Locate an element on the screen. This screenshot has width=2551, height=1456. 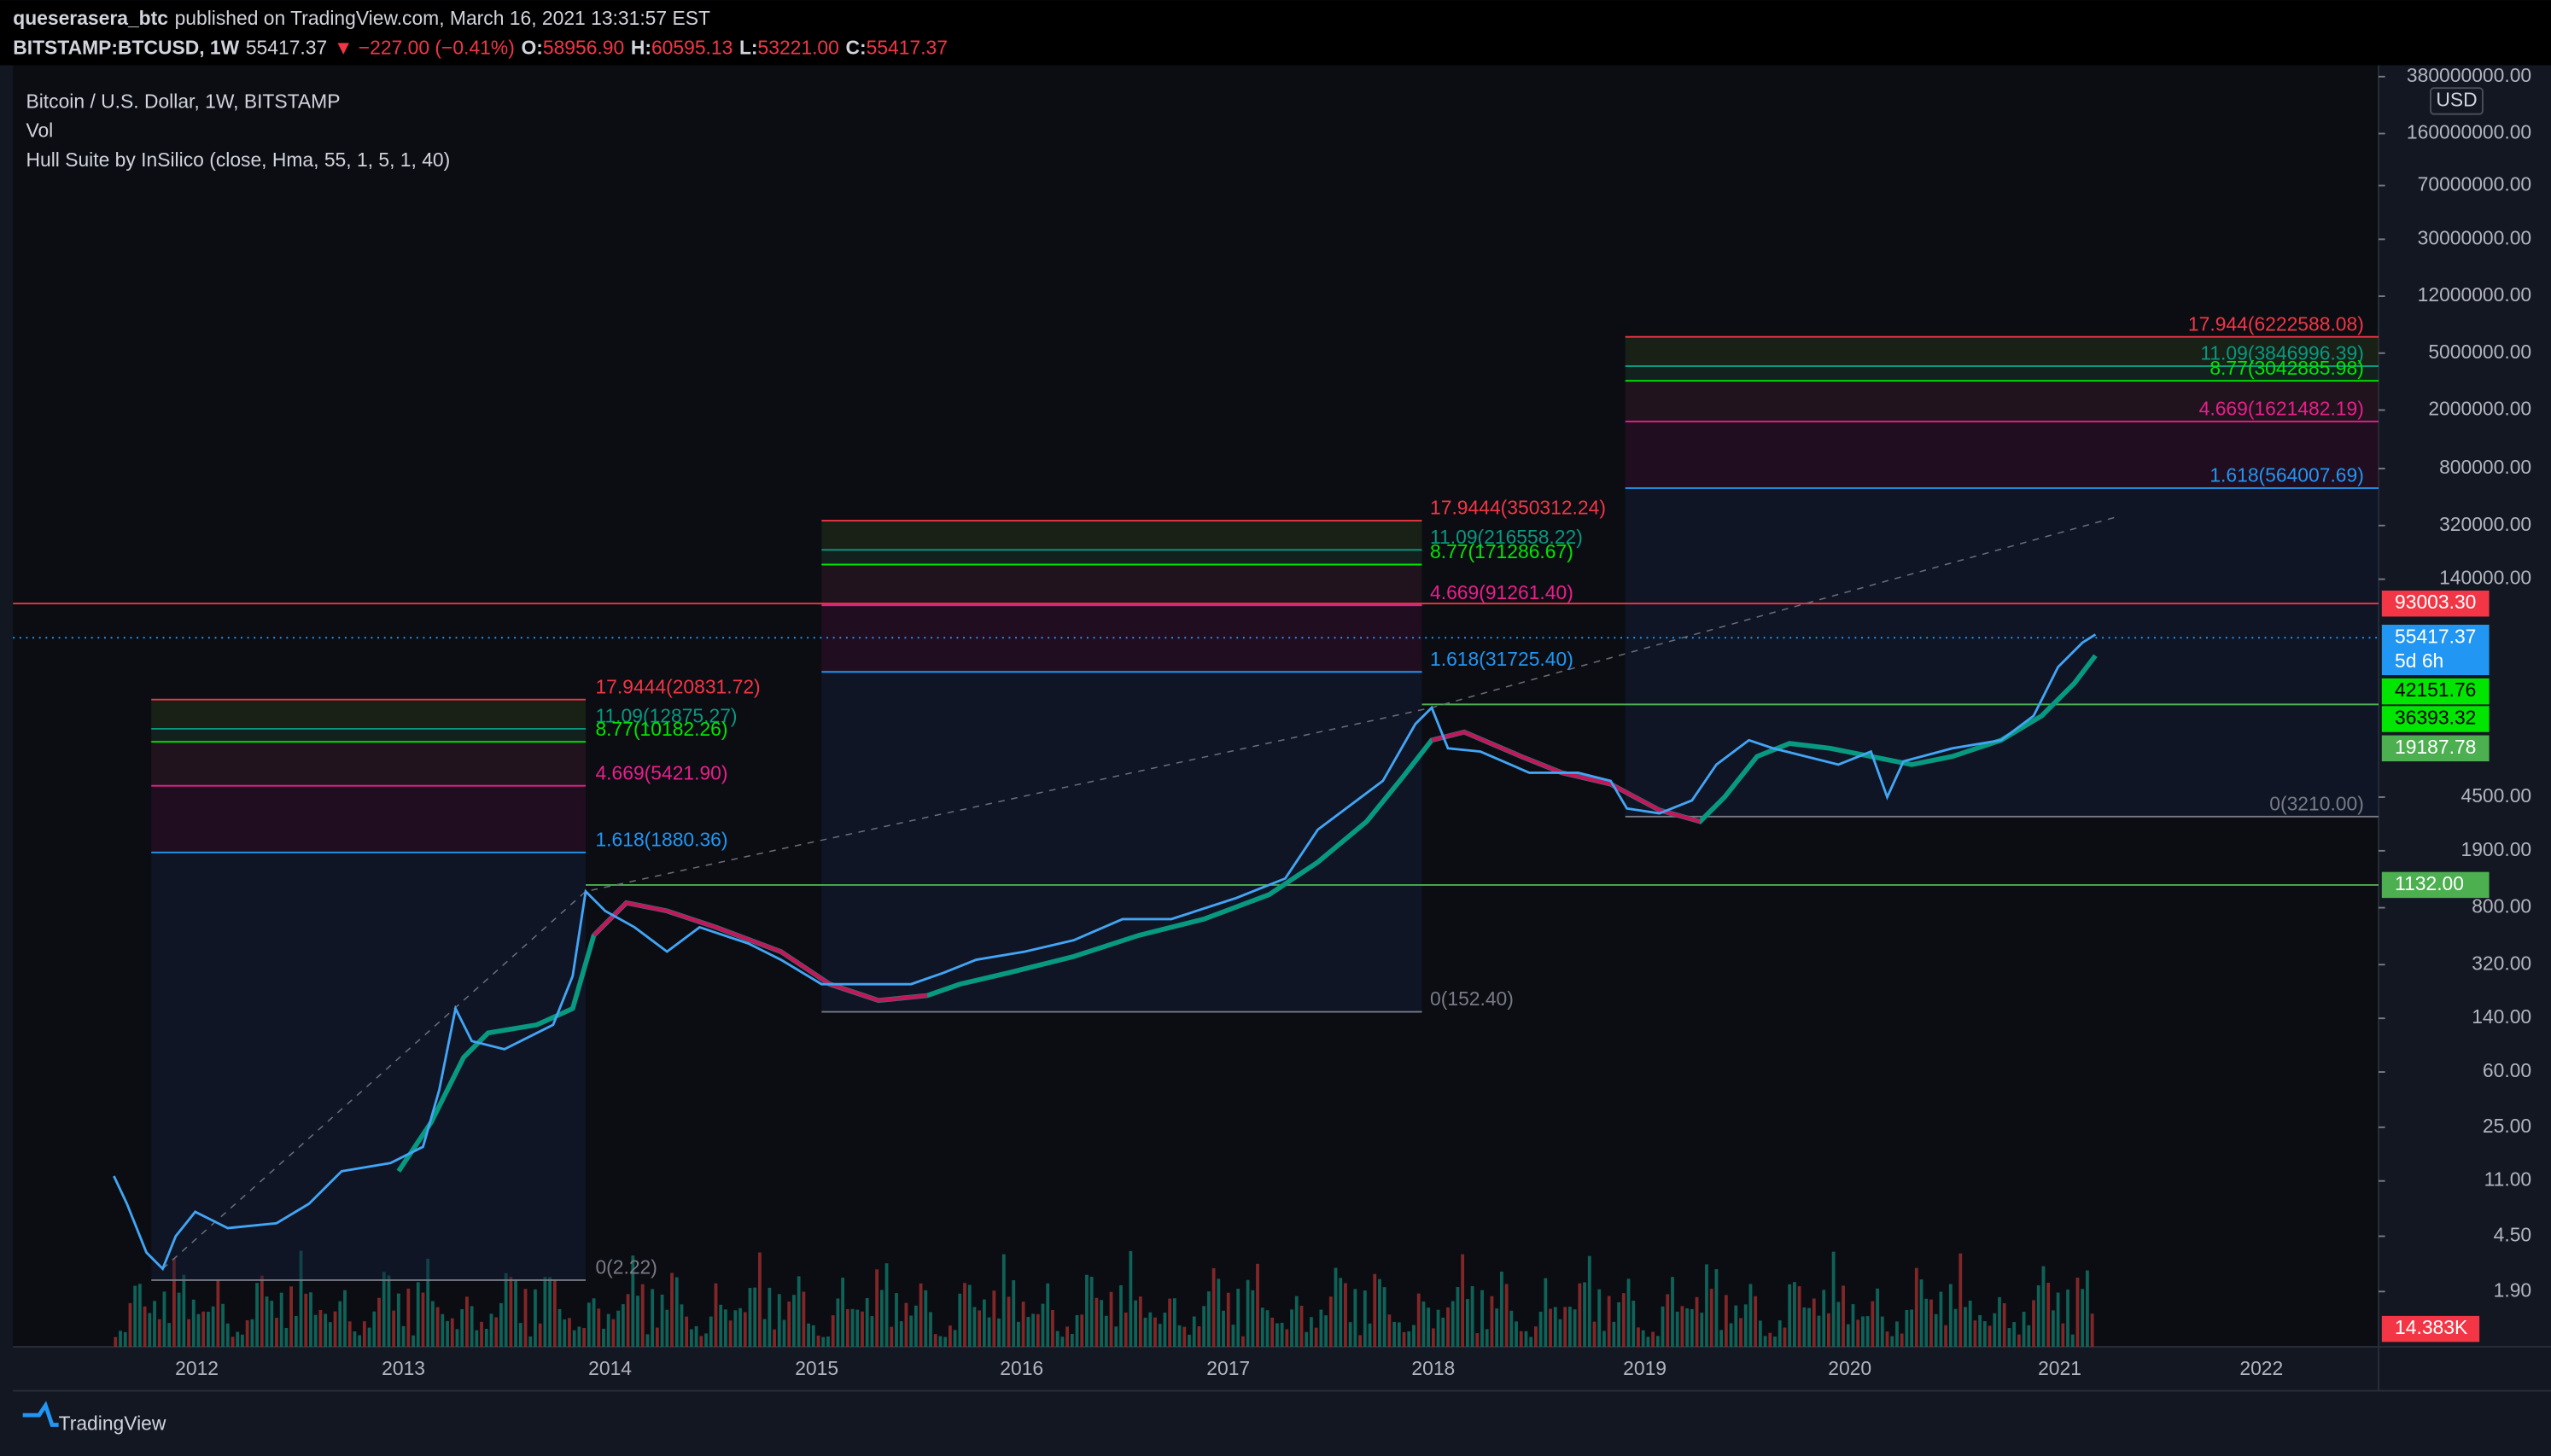
price-label: 320.00 is located at coordinates (2501, 963).